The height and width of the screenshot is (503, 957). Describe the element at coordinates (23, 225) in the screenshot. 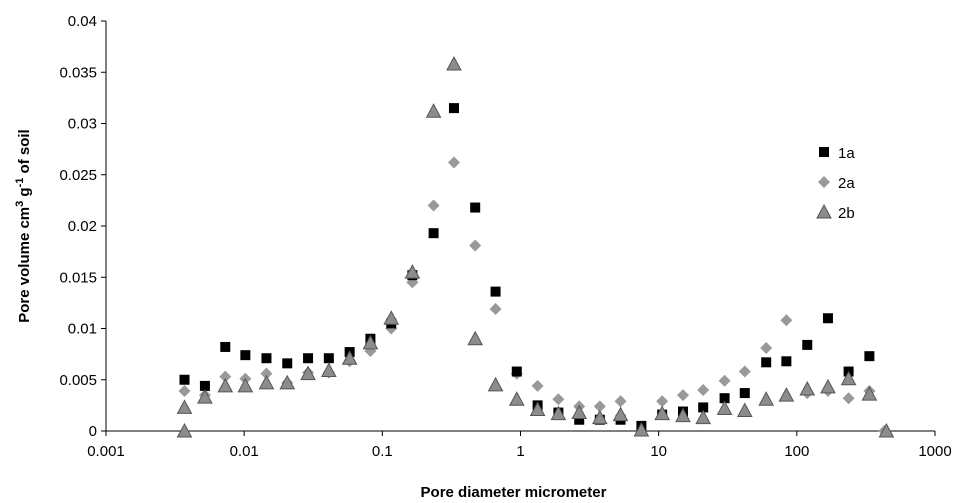

I see `y-axis-title: Pore volume cm3 g-1 of soil` at that location.